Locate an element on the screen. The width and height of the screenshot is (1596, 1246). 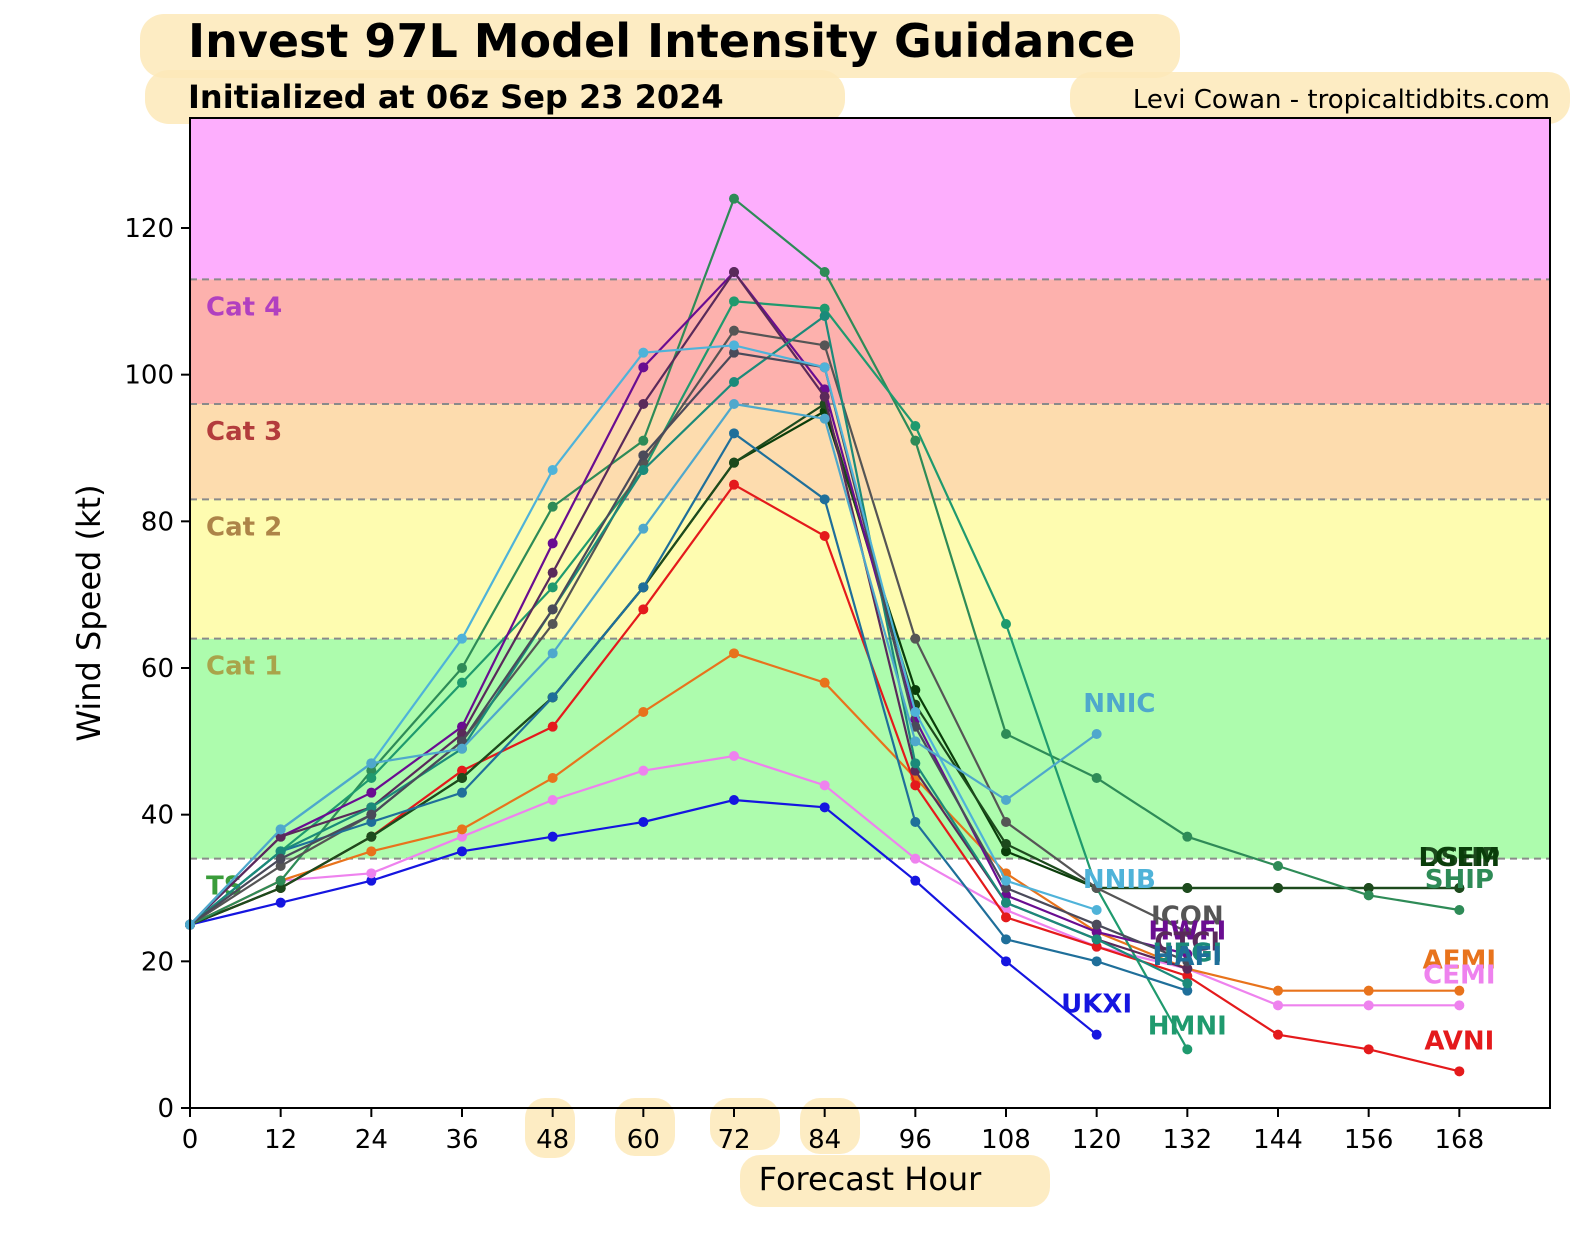
y-axis-title: Wind Speed (kt) is located at coordinates (89, 612).